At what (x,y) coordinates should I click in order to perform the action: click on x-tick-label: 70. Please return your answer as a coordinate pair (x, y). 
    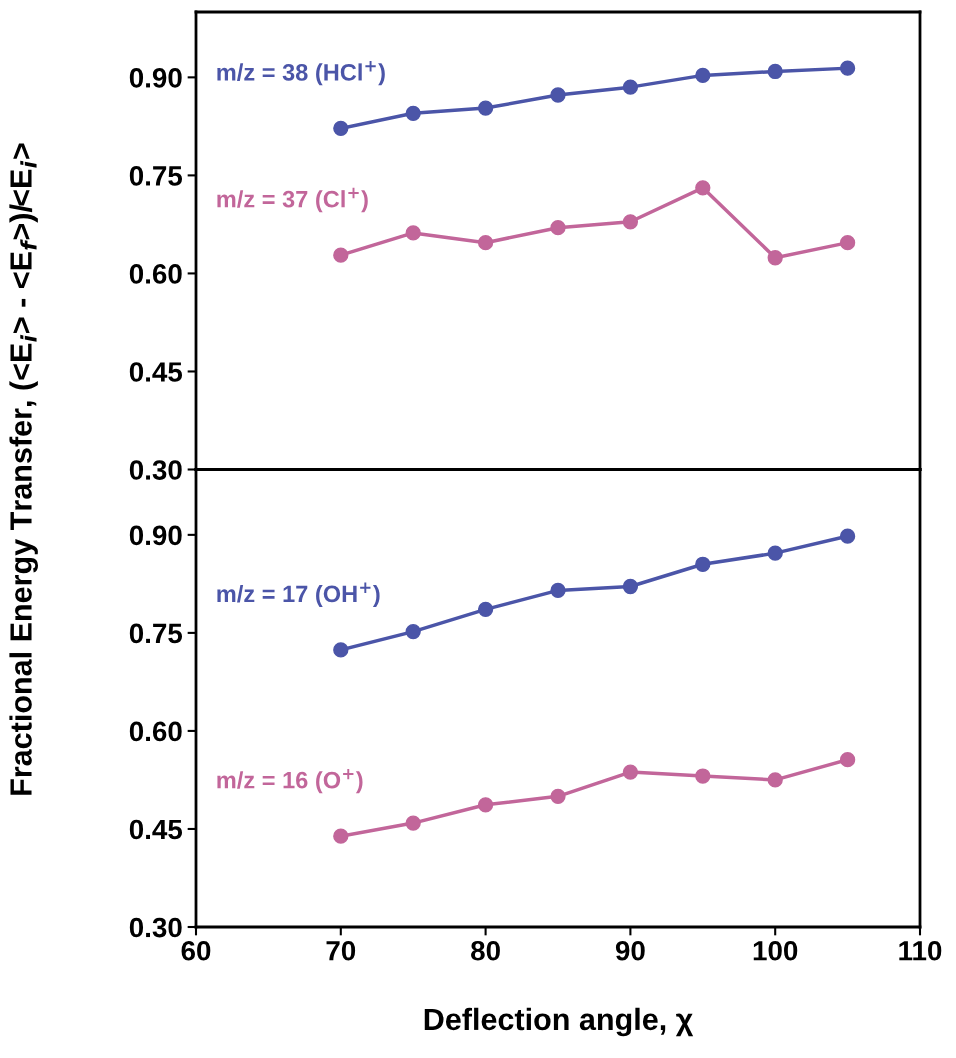
    Looking at the image, I should click on (341, 950).